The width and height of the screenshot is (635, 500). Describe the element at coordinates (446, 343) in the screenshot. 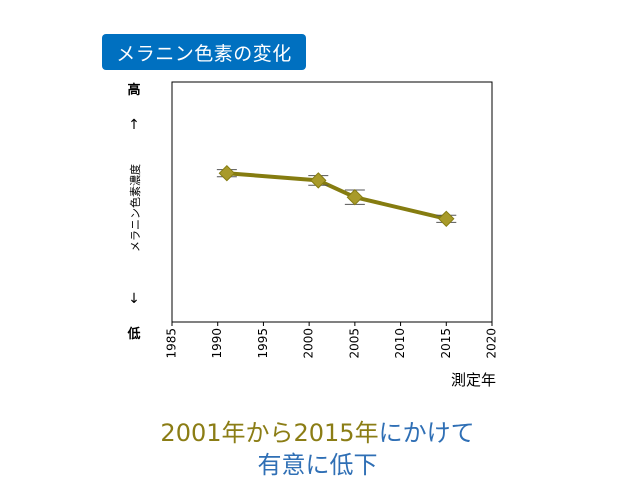

I see `x-tick-label: 2015` at that location.